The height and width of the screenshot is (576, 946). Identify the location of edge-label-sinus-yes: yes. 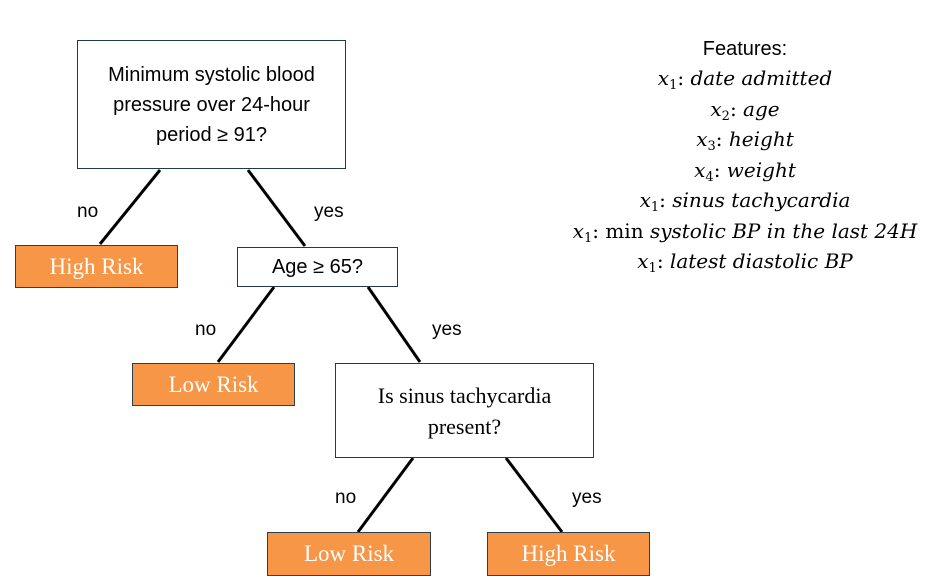
(587, 497).